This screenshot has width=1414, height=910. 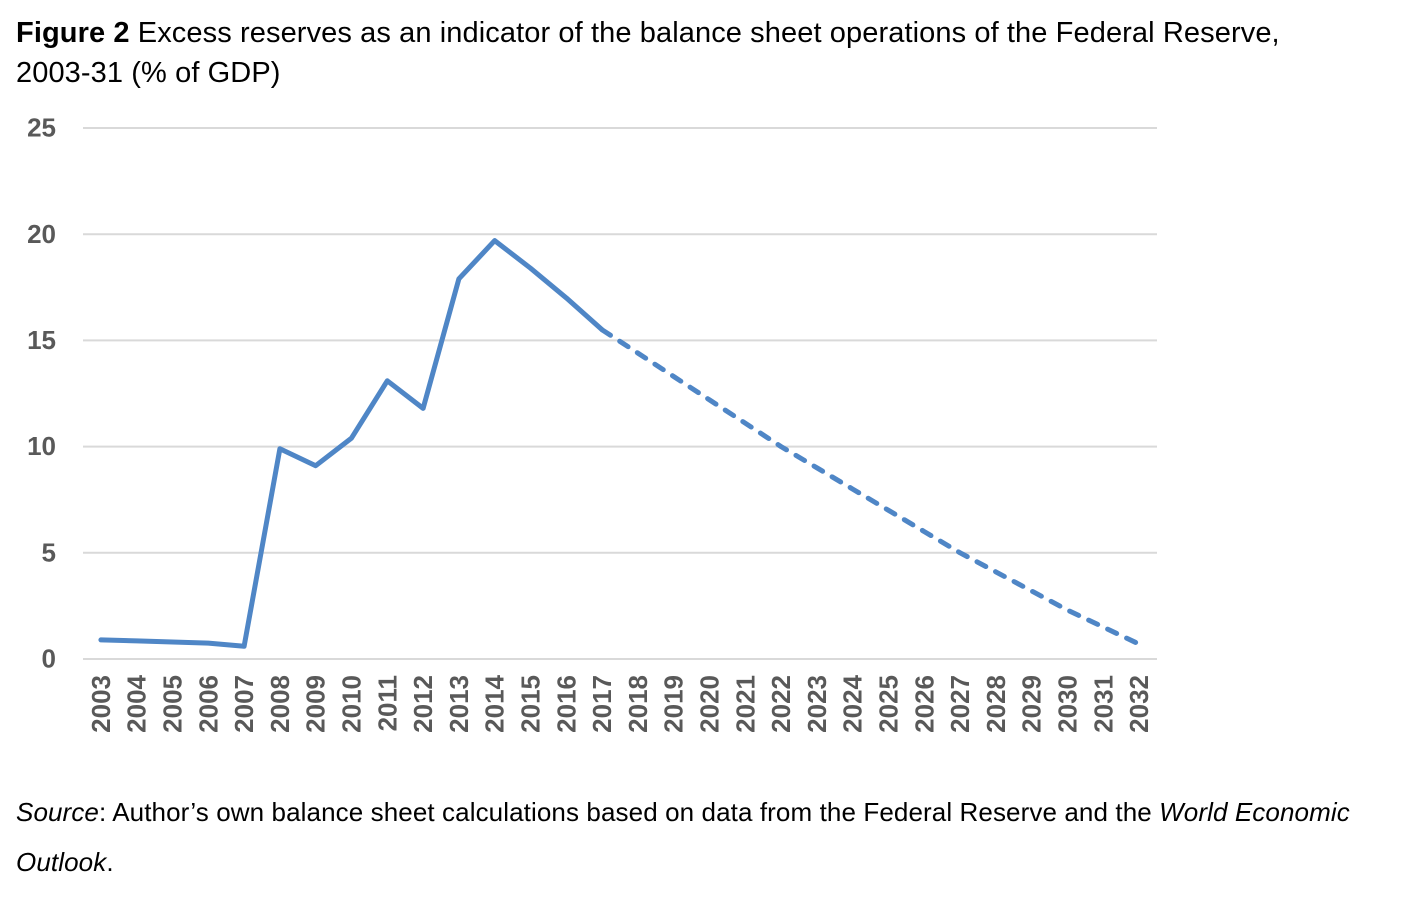 I want to click on y-tick-label: 15, so click(x=41, y=340).